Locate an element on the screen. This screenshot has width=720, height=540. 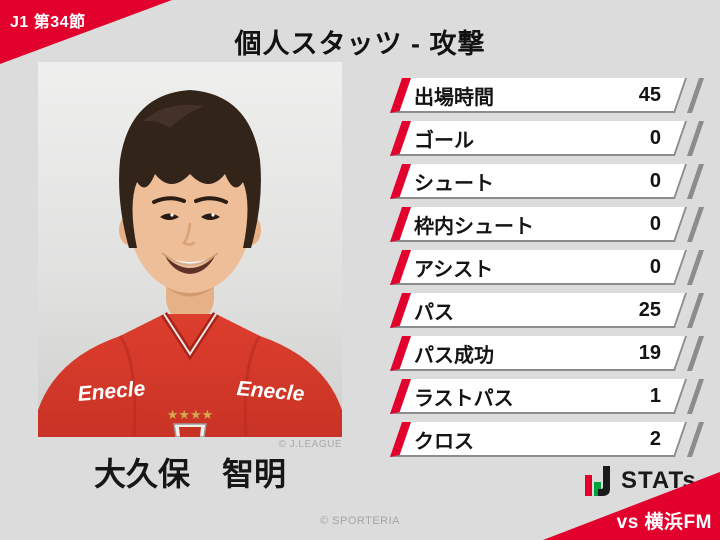
jersey-stars: ★★★★ is located at coordinates (190, 414).